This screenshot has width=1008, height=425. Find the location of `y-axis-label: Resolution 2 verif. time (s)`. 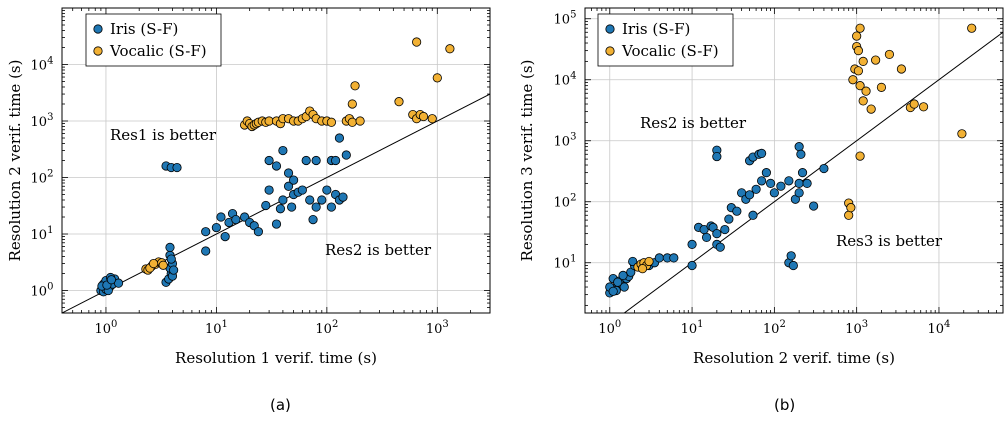

y-axis-label: Resolution 2 verif. time (s) is located at coordinates (15, 161).